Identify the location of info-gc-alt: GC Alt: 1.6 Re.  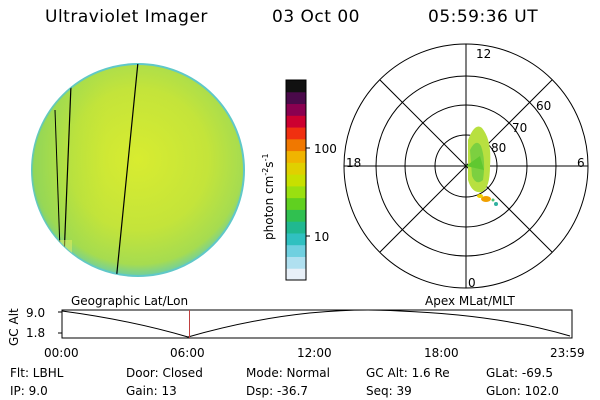
(408, 373).